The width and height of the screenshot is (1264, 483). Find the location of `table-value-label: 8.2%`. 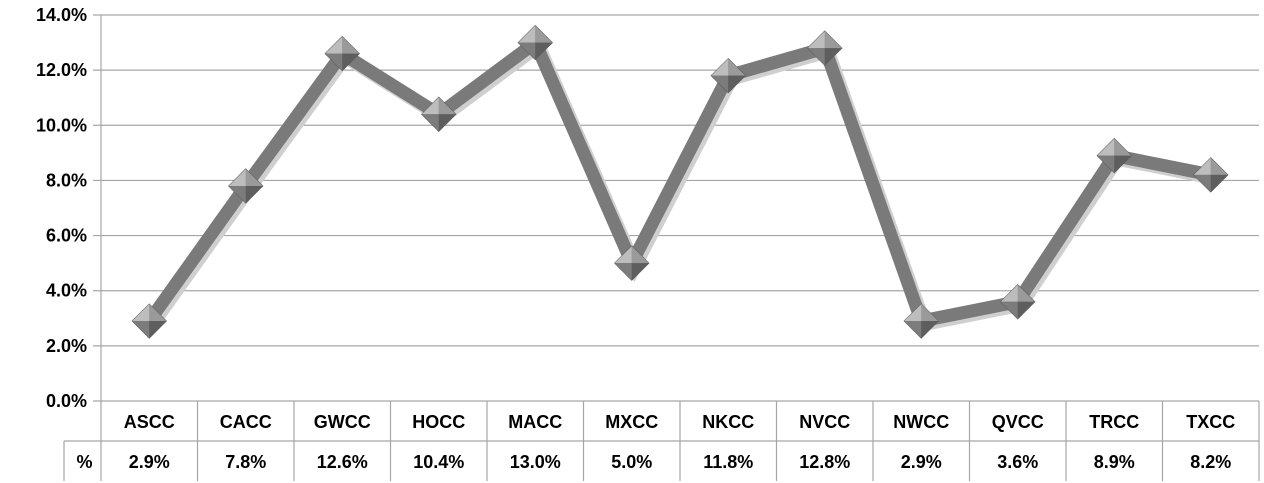

table-value-label: 8.2% is located at coordinates (1210, 462).